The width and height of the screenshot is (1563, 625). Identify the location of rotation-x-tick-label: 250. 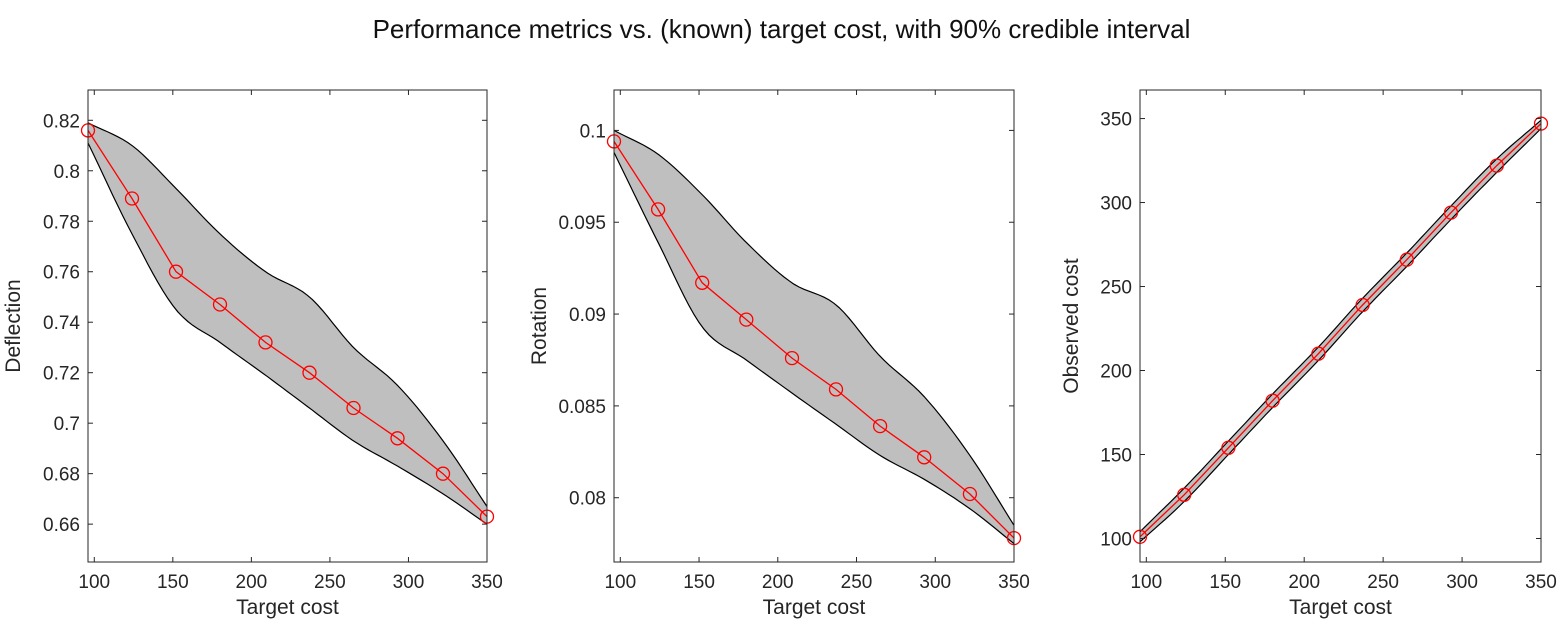
(857, 582).